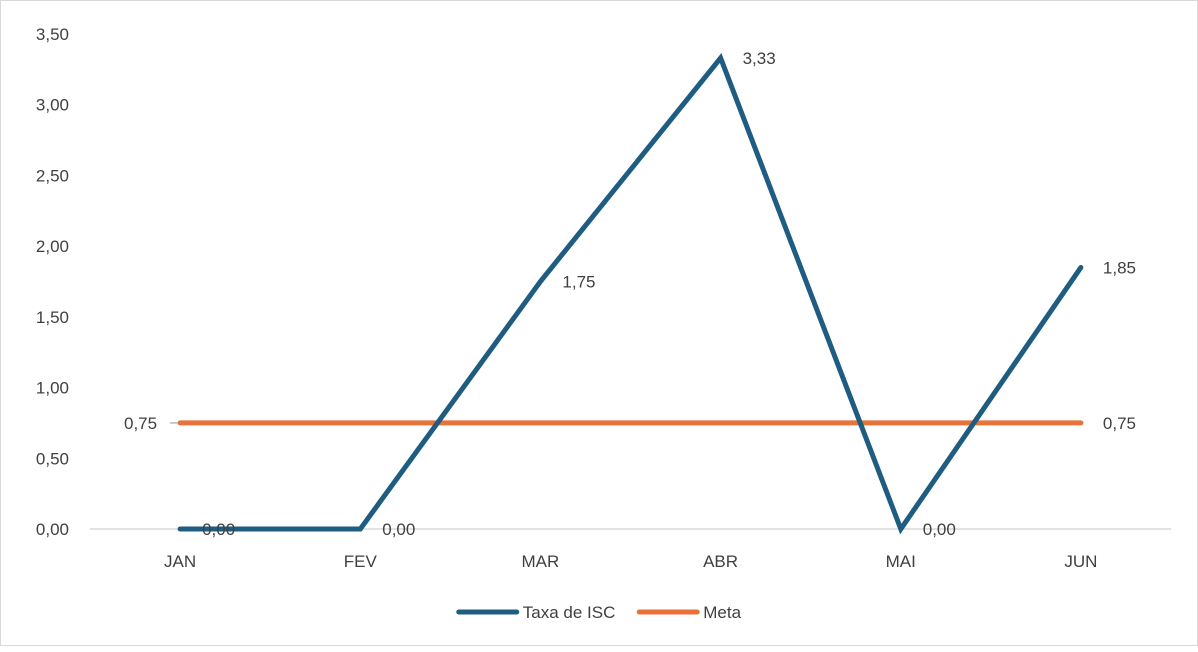  I want to click on y-tick-label: 3,00, so click(52, 105).